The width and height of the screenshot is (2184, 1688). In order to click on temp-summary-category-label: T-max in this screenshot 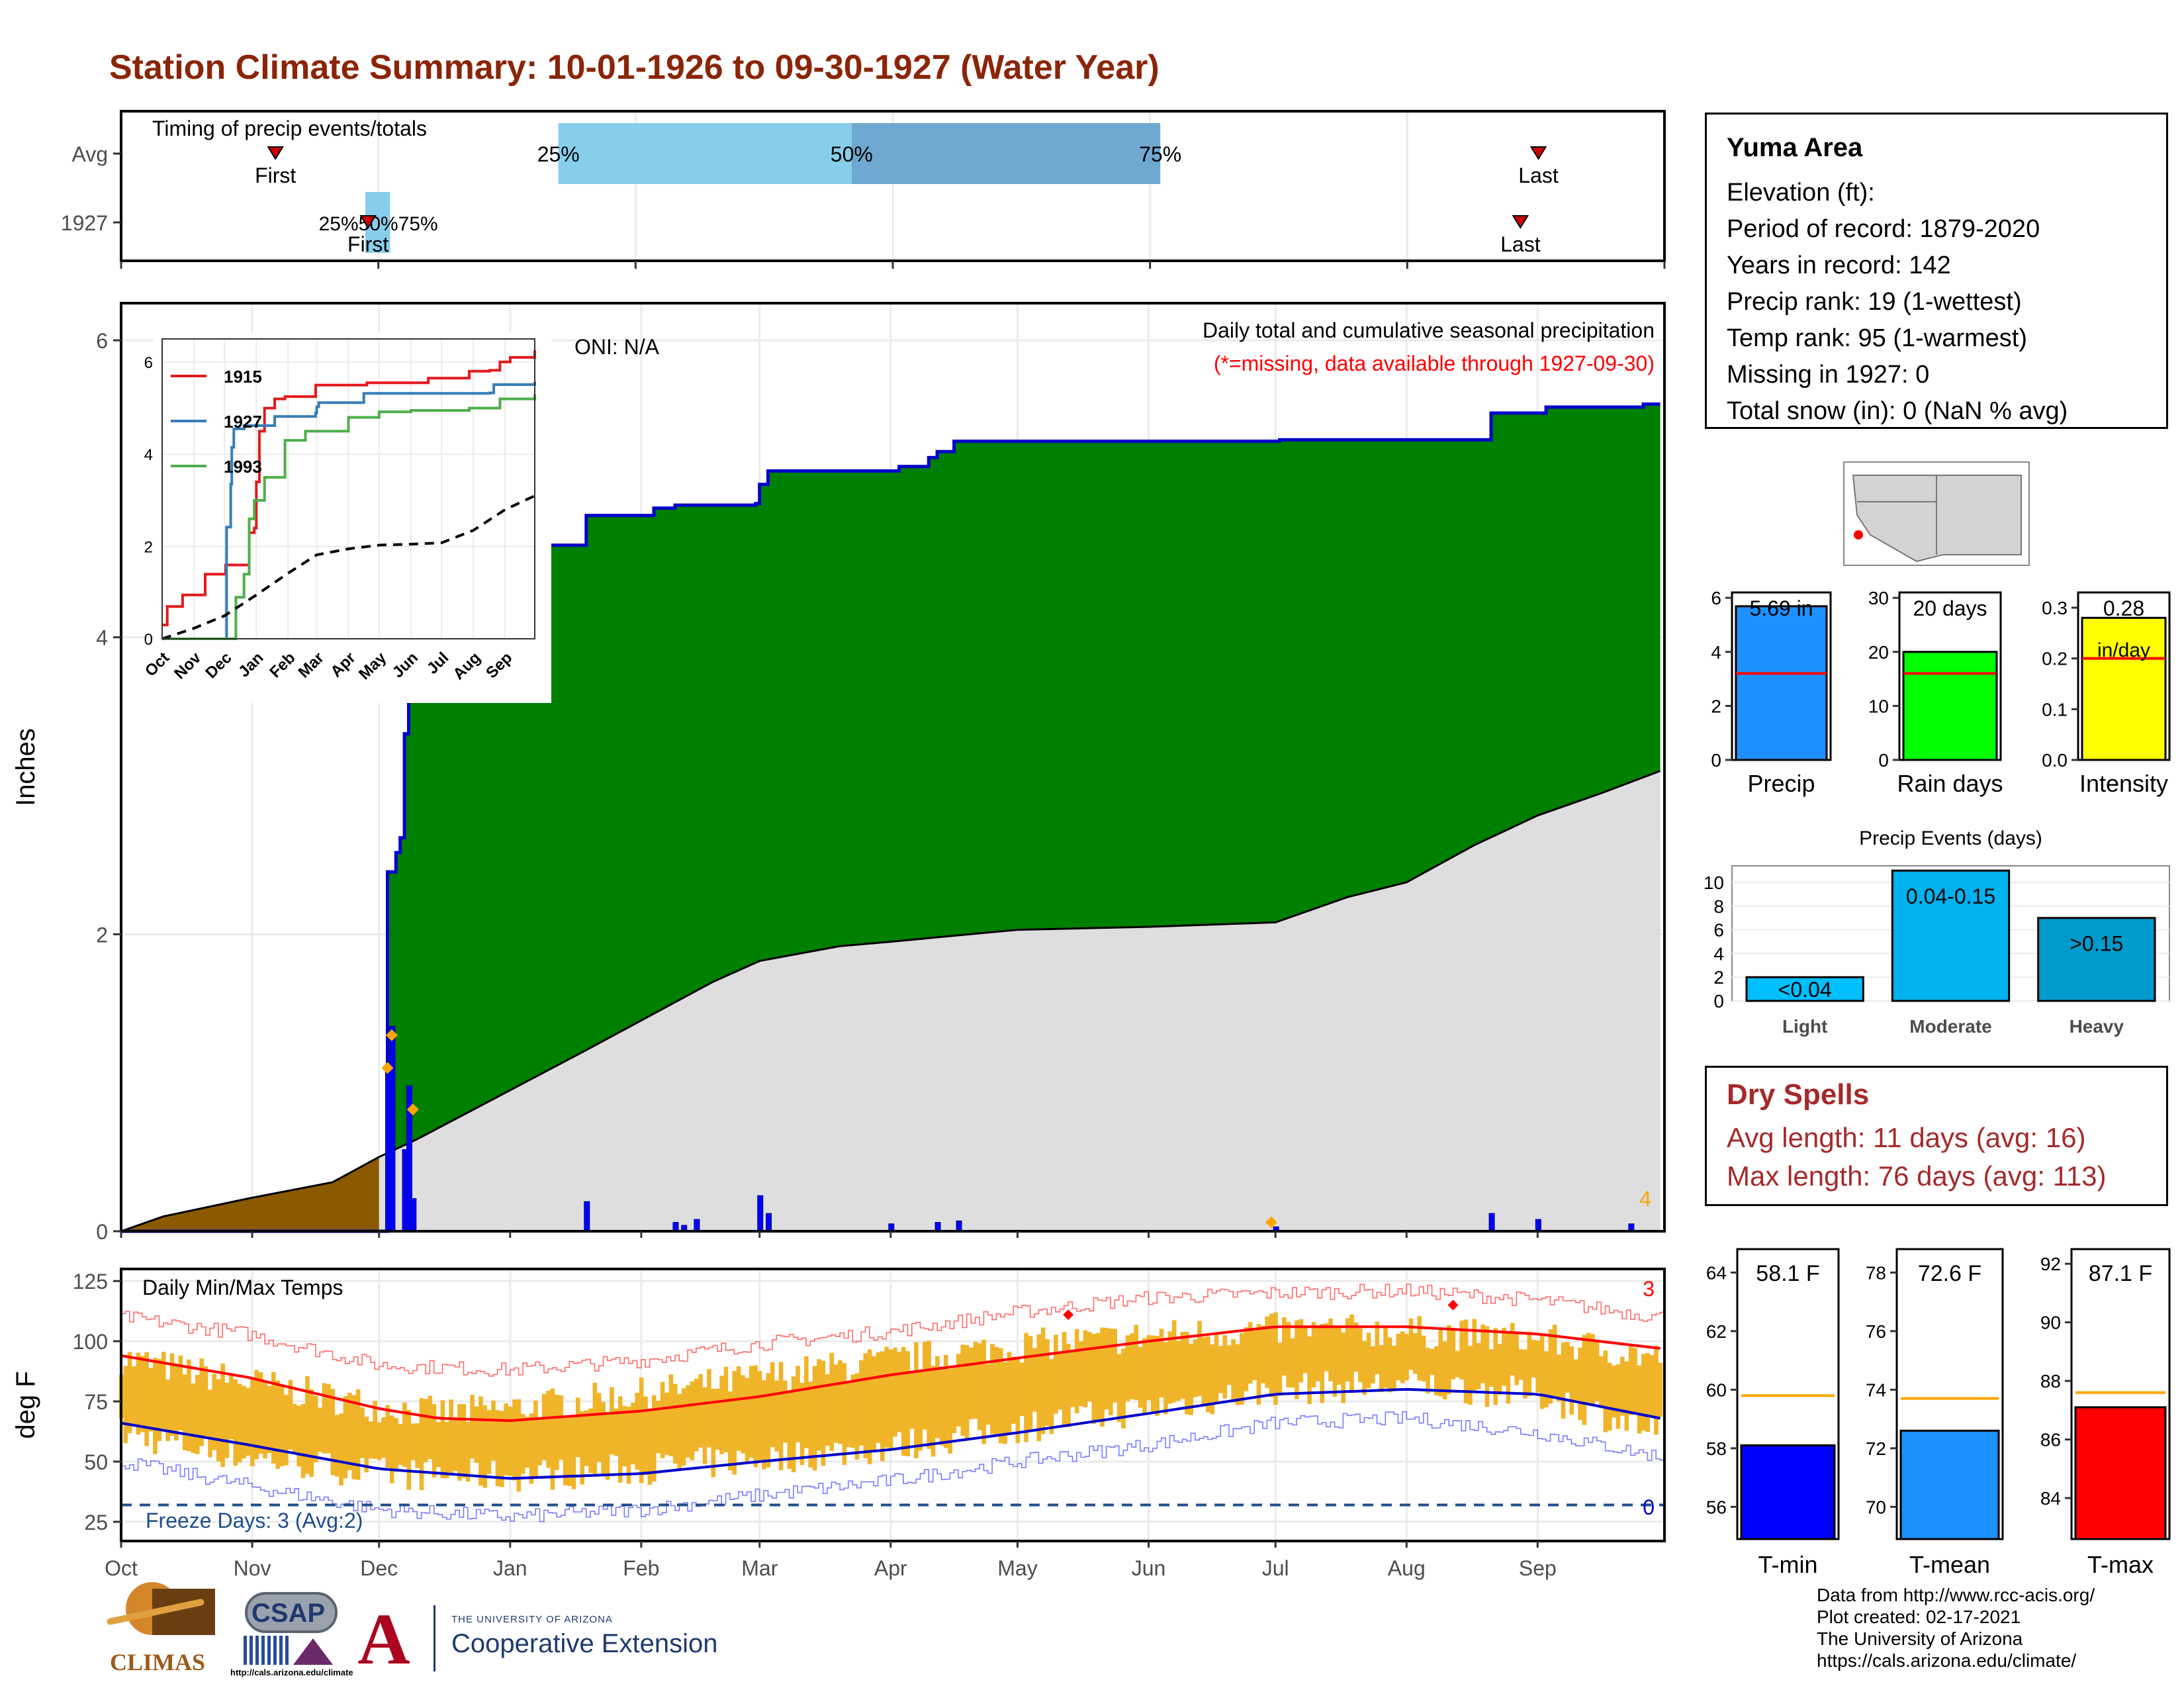, I will do `click(2120, 1564)`.